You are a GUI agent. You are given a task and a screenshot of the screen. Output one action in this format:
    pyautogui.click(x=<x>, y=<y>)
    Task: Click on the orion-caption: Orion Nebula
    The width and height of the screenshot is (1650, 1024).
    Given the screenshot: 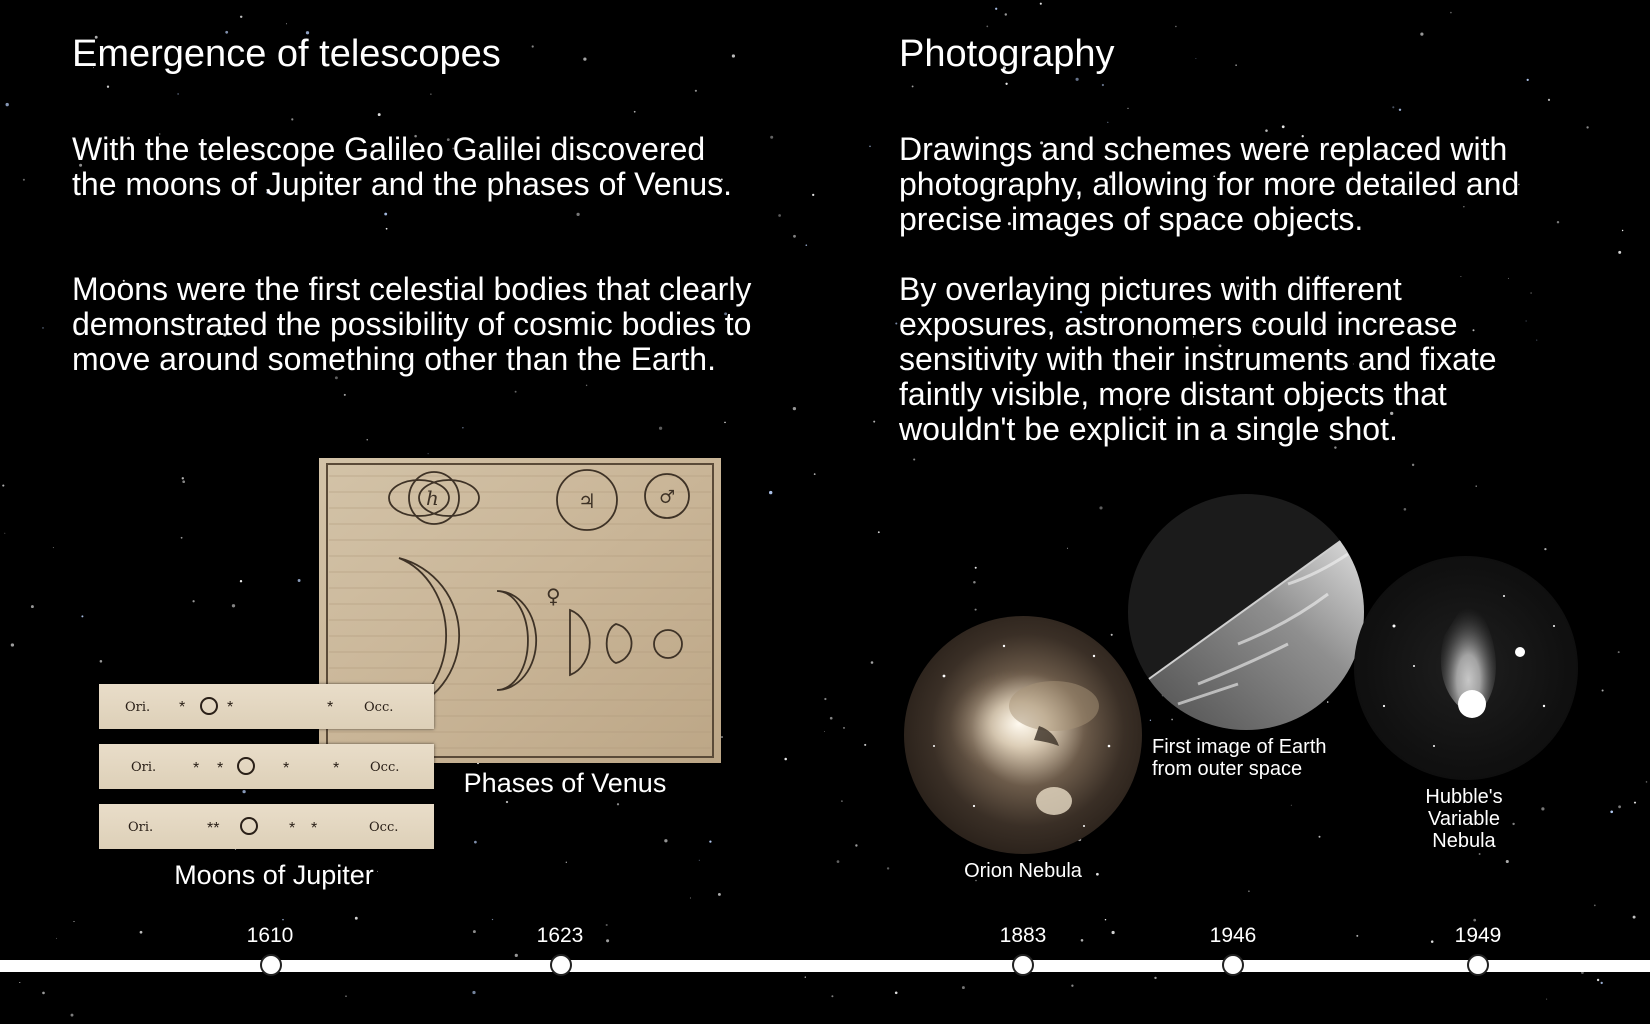 What is the action you would take?
    pyautogui.click(x=1023, y=871)
    